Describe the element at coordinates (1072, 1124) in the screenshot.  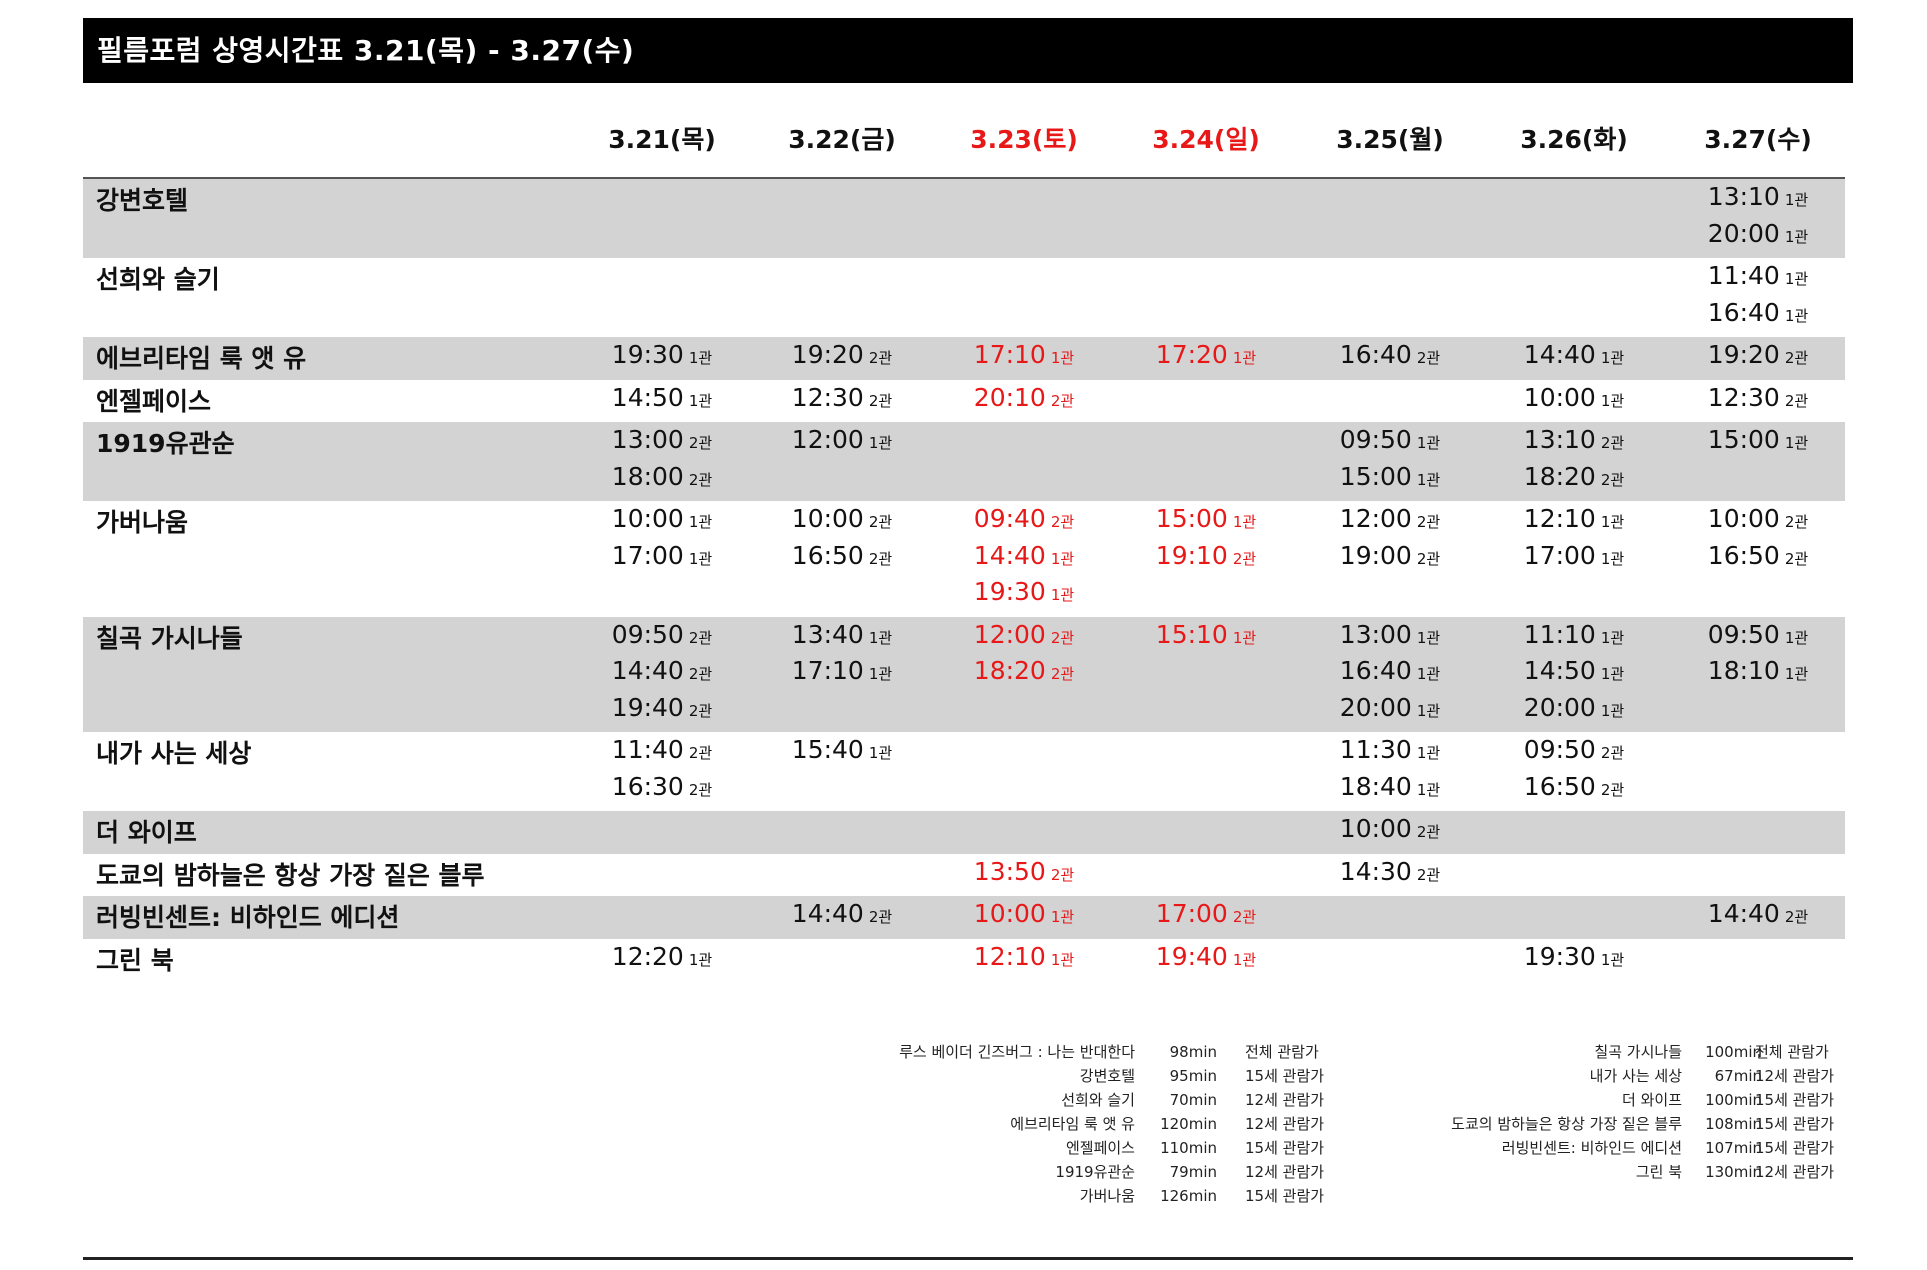
I see `legend-title: 에브리타임 룩 앳 유` at that location.